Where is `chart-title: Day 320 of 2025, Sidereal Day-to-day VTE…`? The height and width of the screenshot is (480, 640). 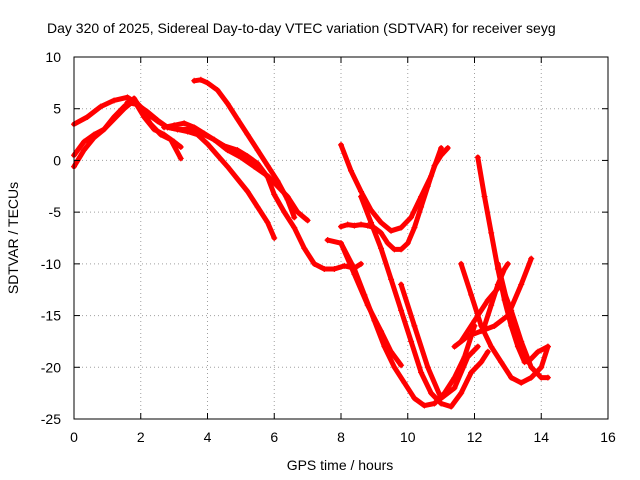
chart-title: Day 320 of 2025, Sidereal Day-to-day VTE… is located at coordinates (301, 28).